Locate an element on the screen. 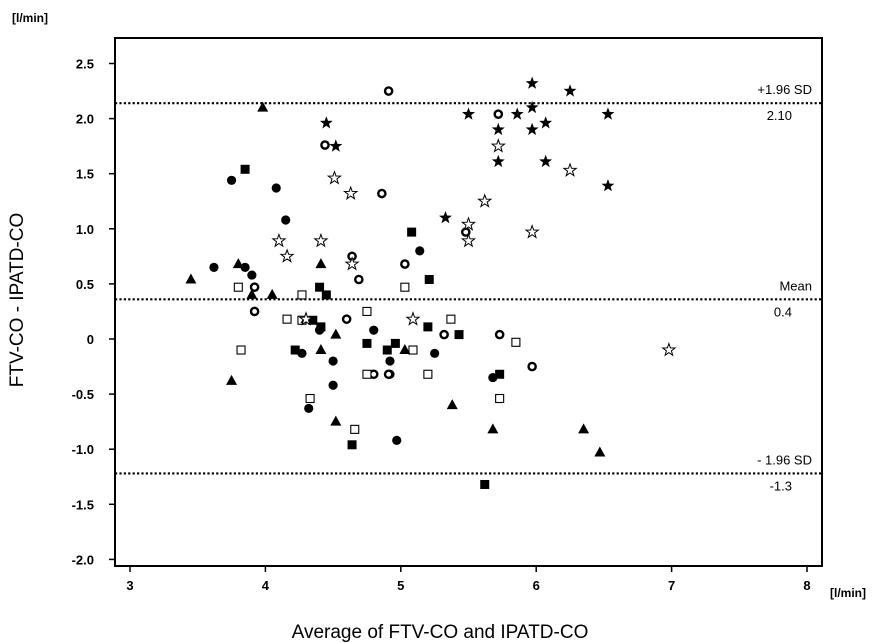  x-unit-label: [l/min] is located at coordinates (848, 593).